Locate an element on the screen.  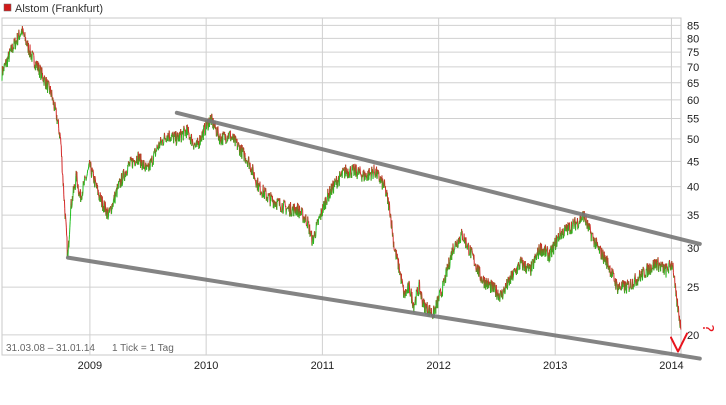
x-tick-label: 2010 is located at coordinates (206, 366).